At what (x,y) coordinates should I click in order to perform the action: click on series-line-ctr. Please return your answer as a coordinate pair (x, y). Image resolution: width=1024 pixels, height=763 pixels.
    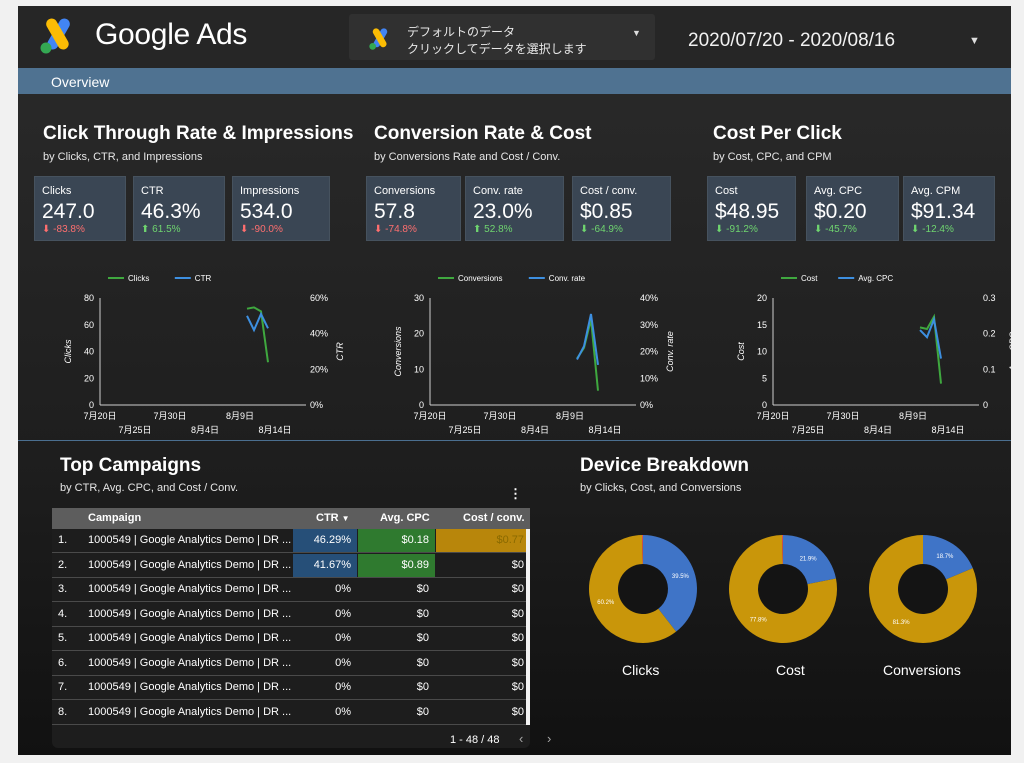
    Looking at the image, I should click on (257, 322).